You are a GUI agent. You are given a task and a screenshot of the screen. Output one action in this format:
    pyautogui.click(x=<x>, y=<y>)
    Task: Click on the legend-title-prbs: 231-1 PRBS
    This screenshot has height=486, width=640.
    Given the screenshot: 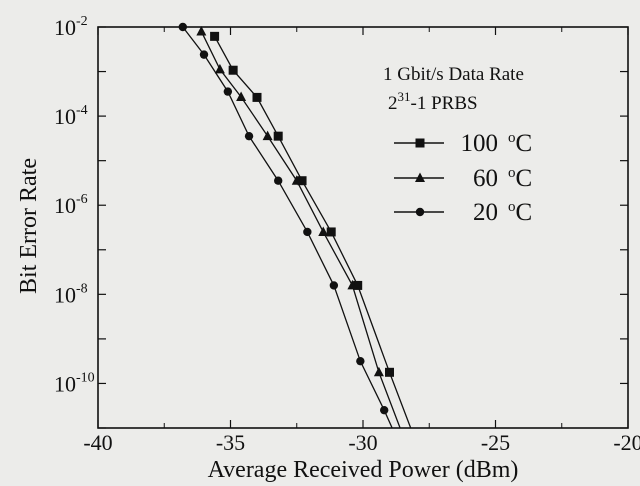 What is the action you would take?
    pyautogui.click(x=433, y=101)
    